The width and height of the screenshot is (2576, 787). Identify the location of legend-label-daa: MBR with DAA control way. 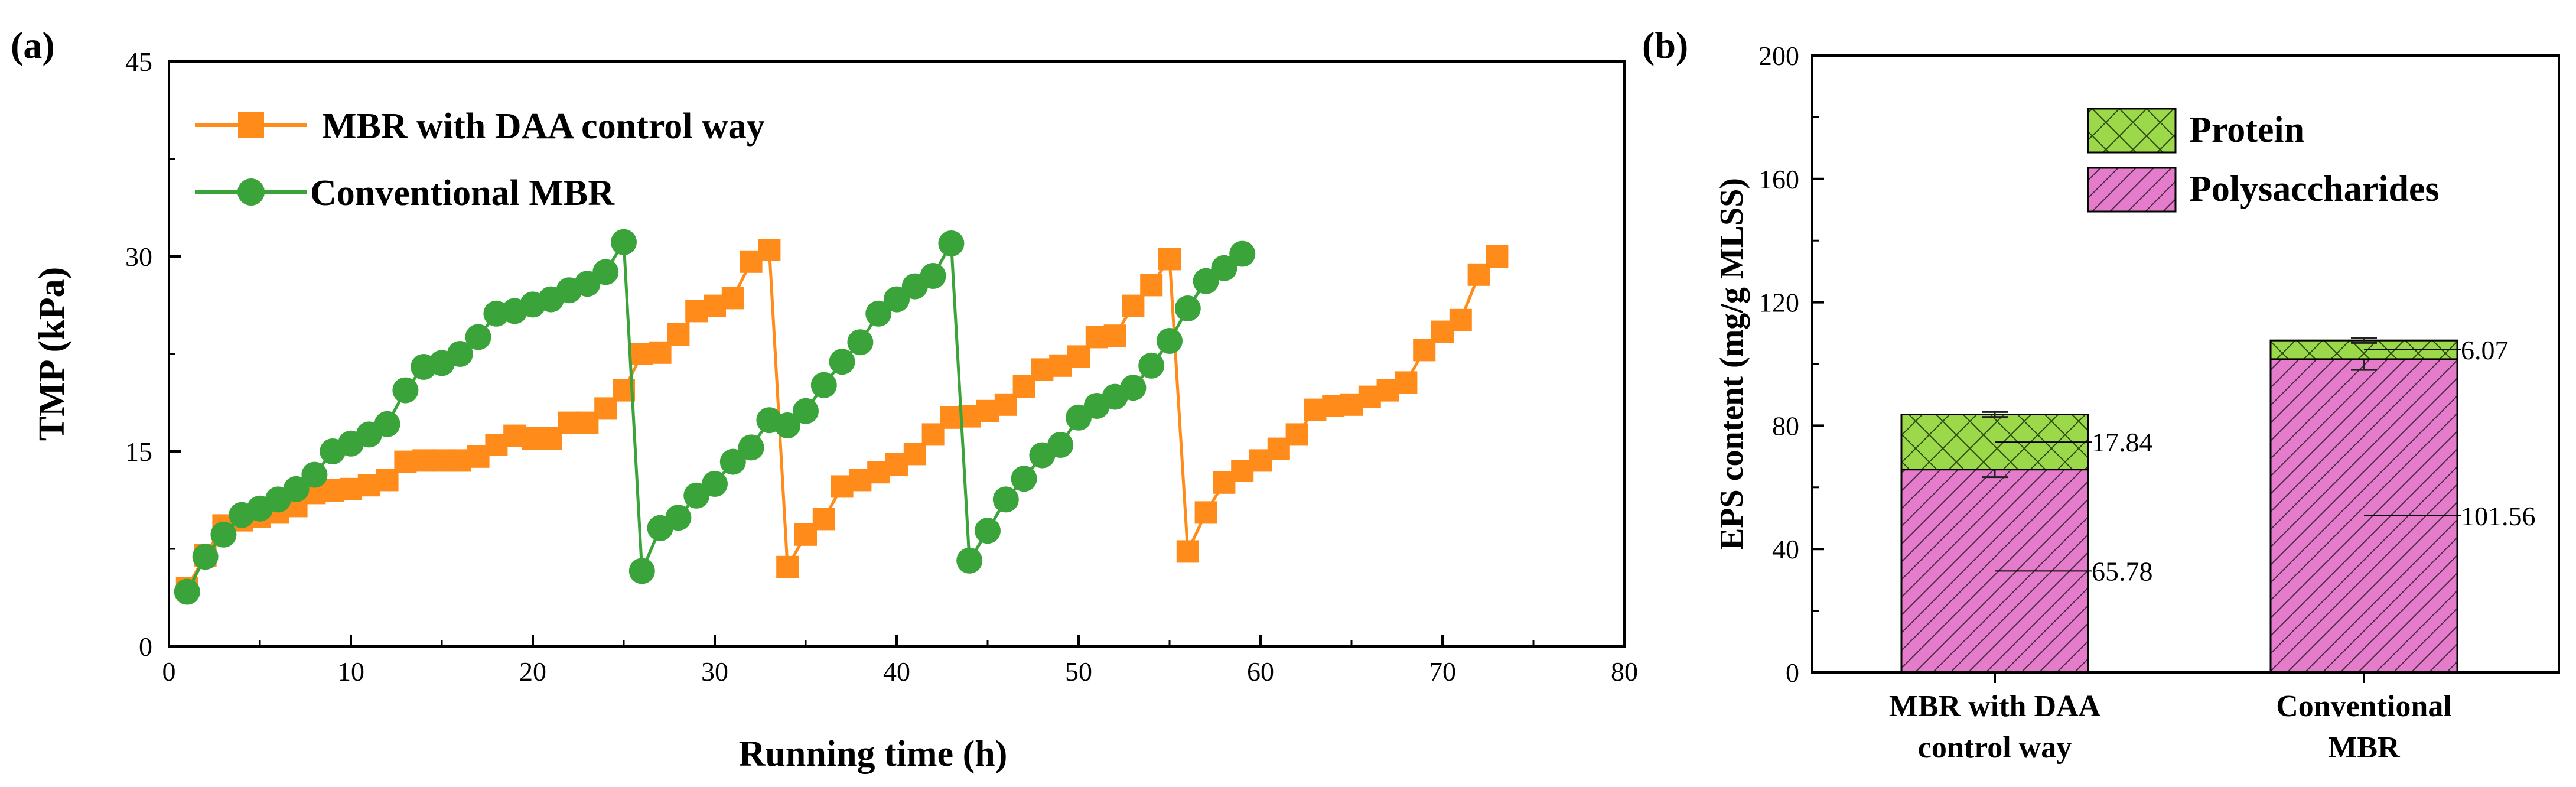
(543, 127).